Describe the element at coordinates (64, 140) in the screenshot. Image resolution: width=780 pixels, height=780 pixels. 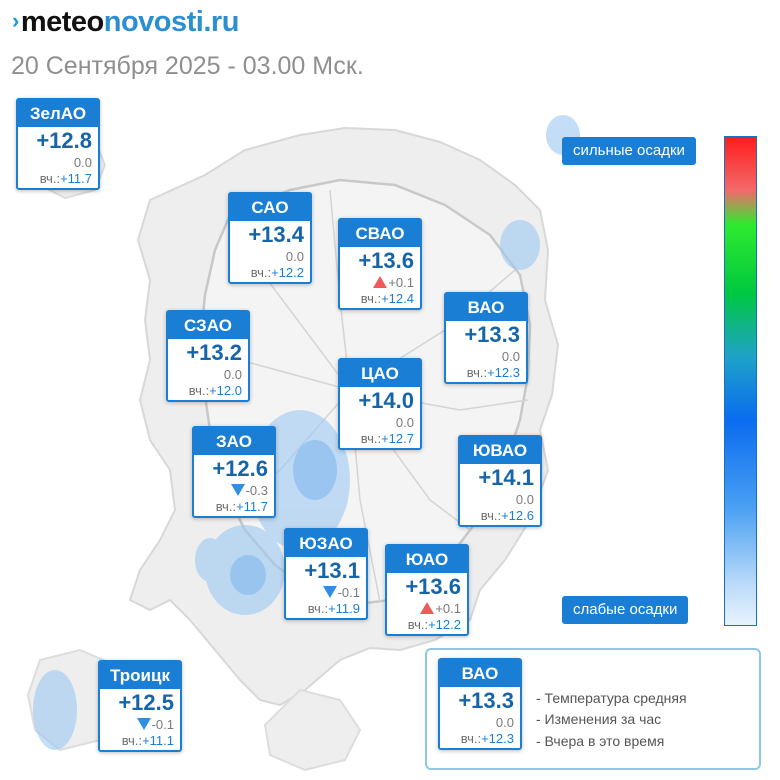
I see `district-temp: +12.8` at that location.